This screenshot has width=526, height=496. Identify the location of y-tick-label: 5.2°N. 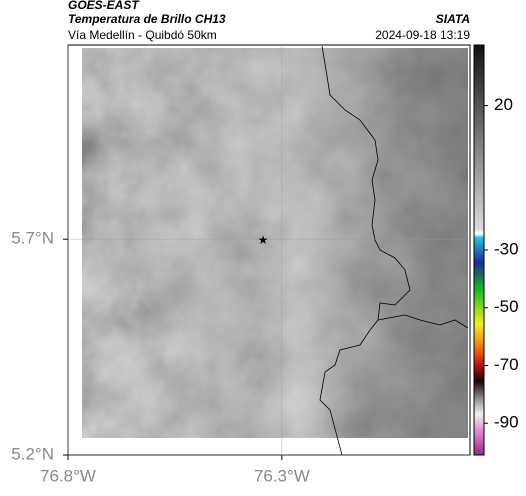
(32, 453).